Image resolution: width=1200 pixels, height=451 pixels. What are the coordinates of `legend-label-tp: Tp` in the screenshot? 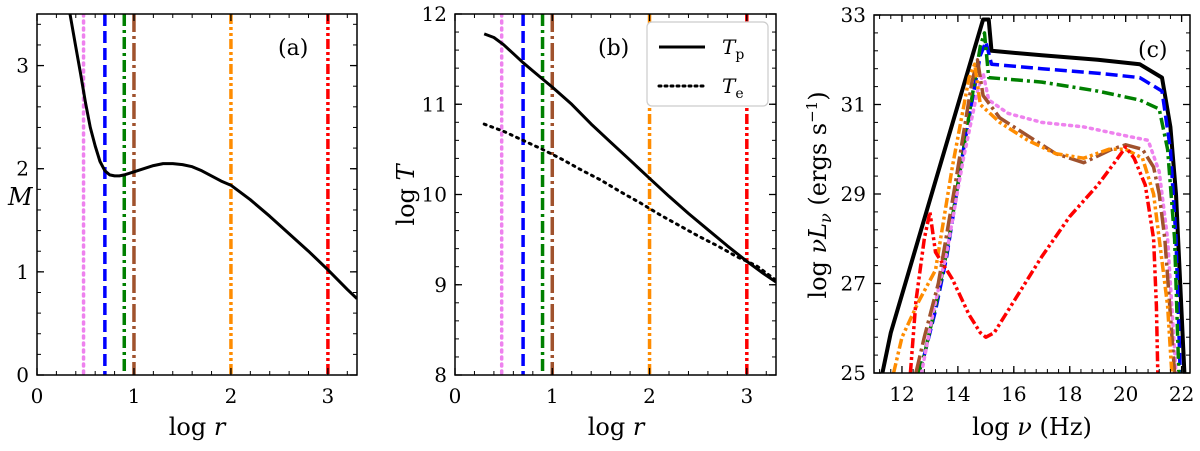 It's located at (733, 49).